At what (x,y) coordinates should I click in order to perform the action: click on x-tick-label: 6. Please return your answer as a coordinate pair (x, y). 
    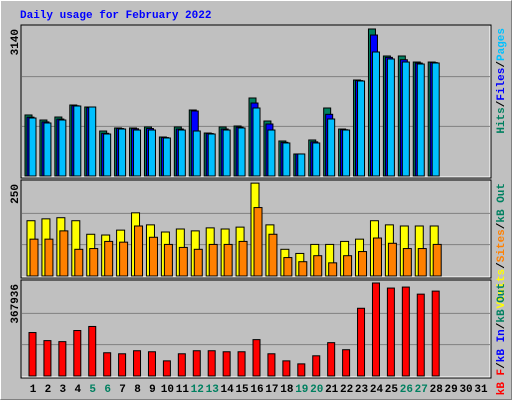
    Looking at the image, I should click on (107, 390).